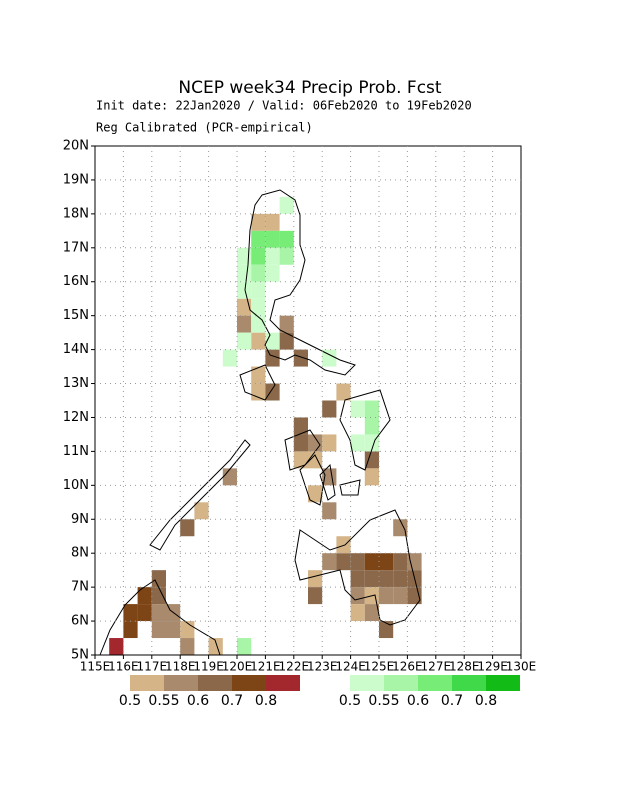 This screenshot has height=804, width=618. What do you see at coordinates (350, 667) in the screenshot?
I see `x-tick-label: 124E` at bounding box center [350, 667].